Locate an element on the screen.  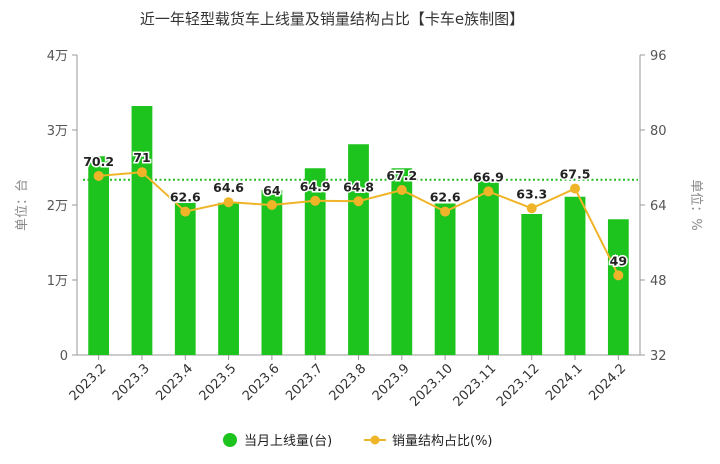
legend-bar-swatch is located at coordinates (230, 440).